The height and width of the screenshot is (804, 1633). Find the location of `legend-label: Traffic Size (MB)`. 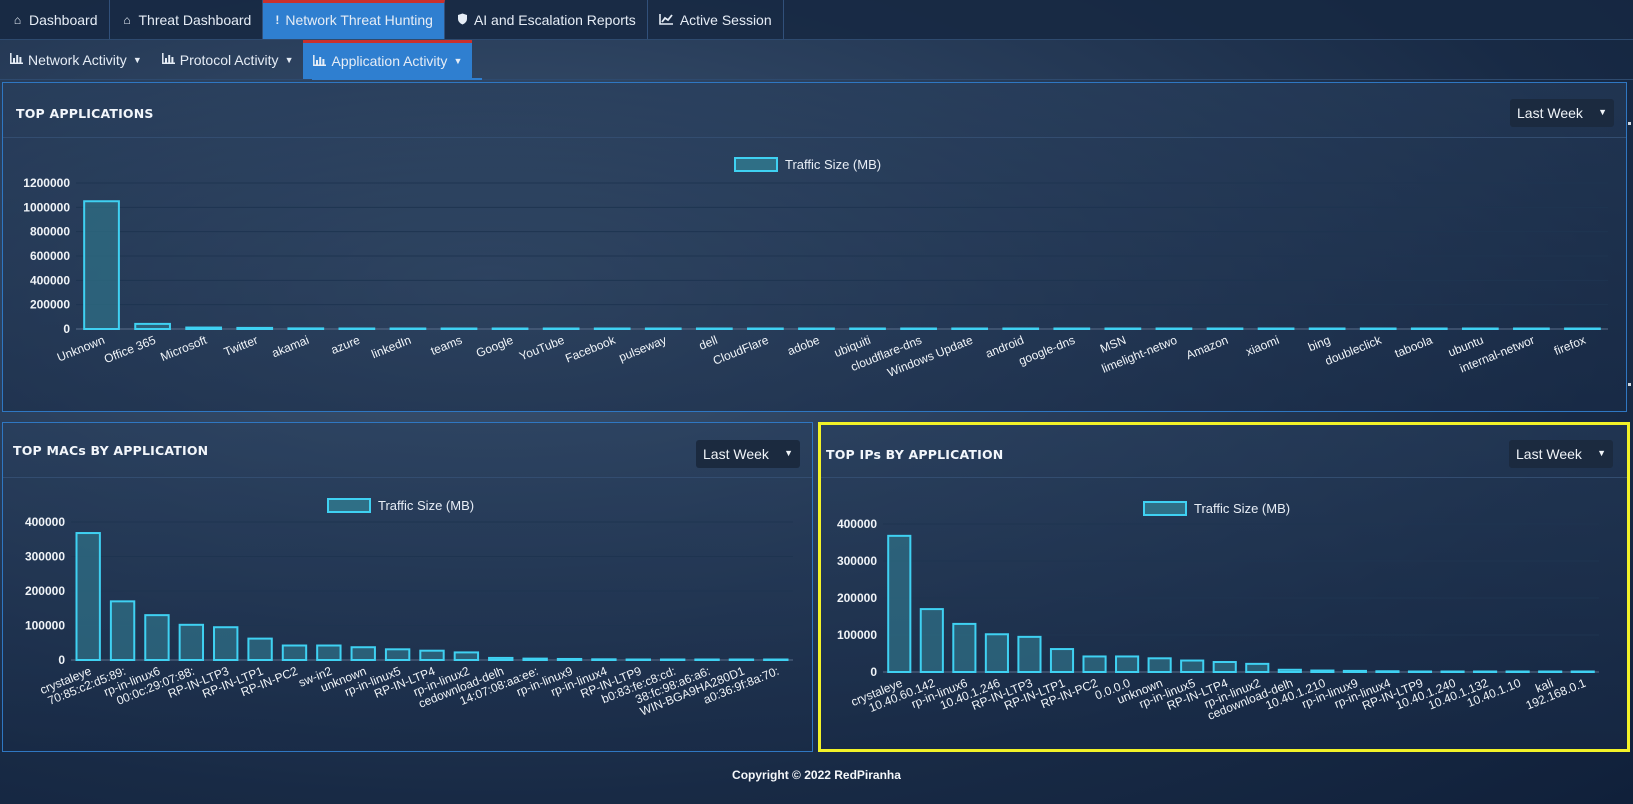

legend-label: Traffic Size (MB) is located at coordinates (426, 505).